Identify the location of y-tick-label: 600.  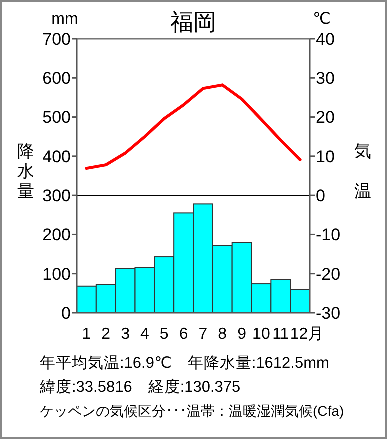
(56, 78).